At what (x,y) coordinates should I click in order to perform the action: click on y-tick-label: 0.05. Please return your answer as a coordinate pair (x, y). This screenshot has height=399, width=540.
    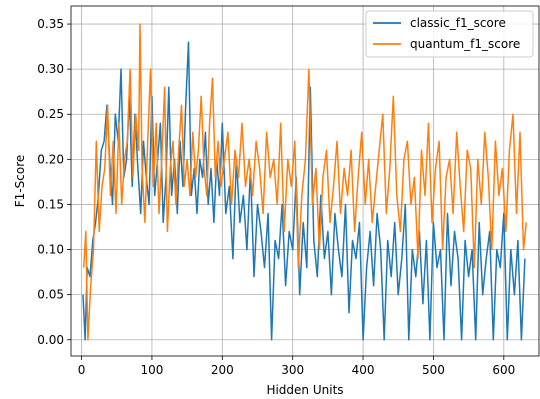
    Looking at the image, I should click on (50, 295).